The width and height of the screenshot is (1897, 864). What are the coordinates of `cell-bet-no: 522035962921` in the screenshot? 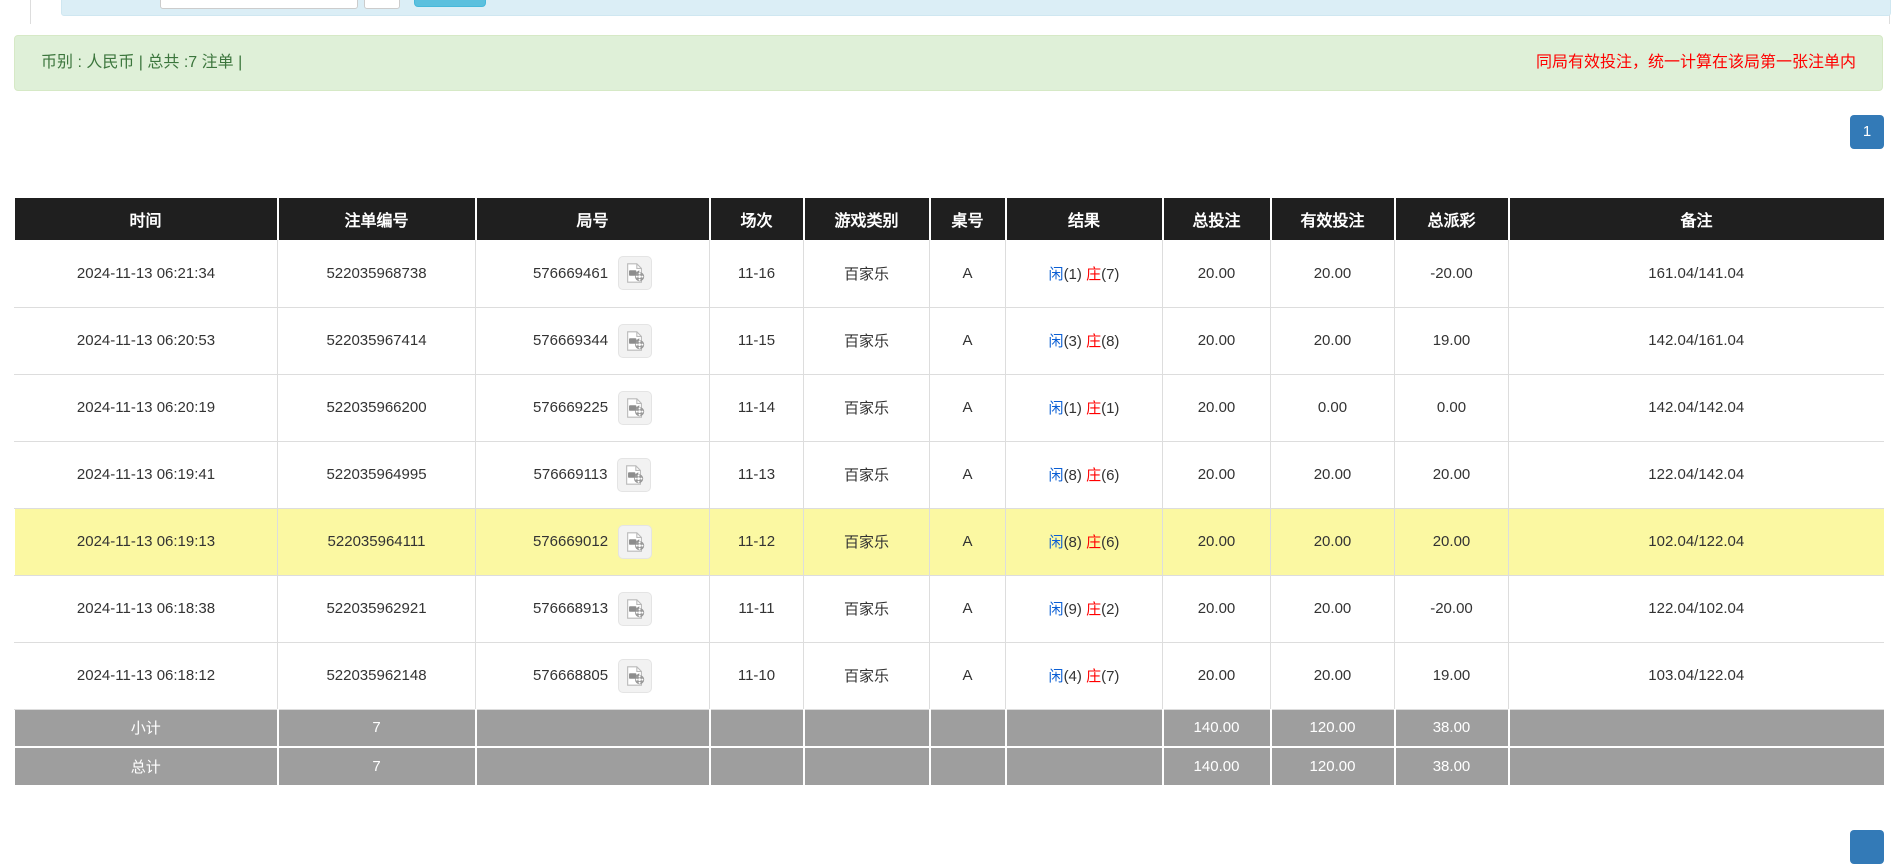 It's located at (376, 609).